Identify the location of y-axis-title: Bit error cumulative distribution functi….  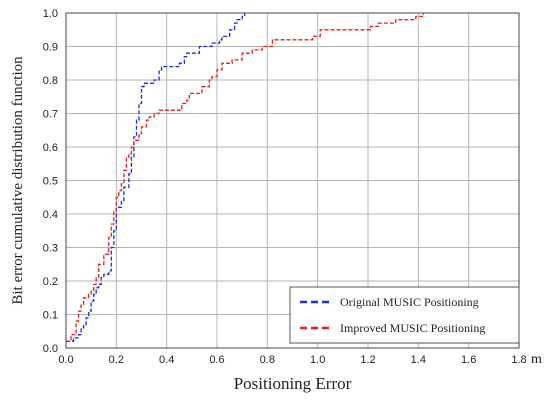
(18, 180).